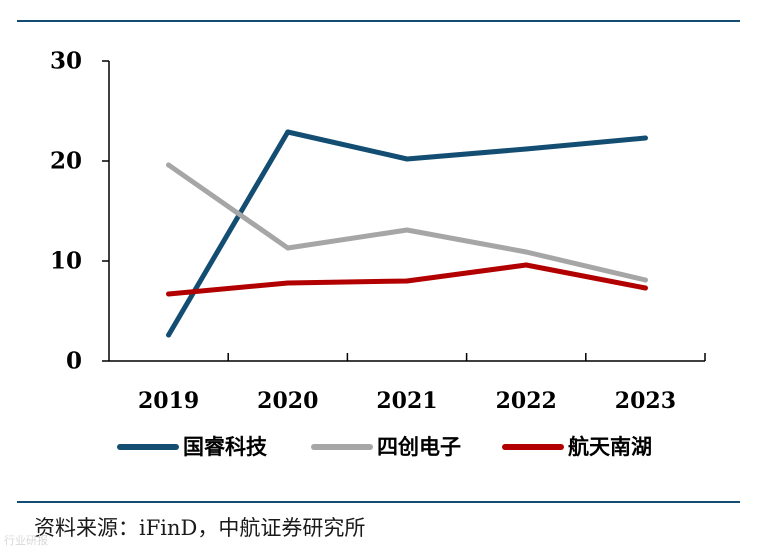 This screenshot has width=765, height=555. What do you see at coordinates (645, 401) in the screenshot?
I see `x-tick-label: 2023` at bounding box center [645, 401].